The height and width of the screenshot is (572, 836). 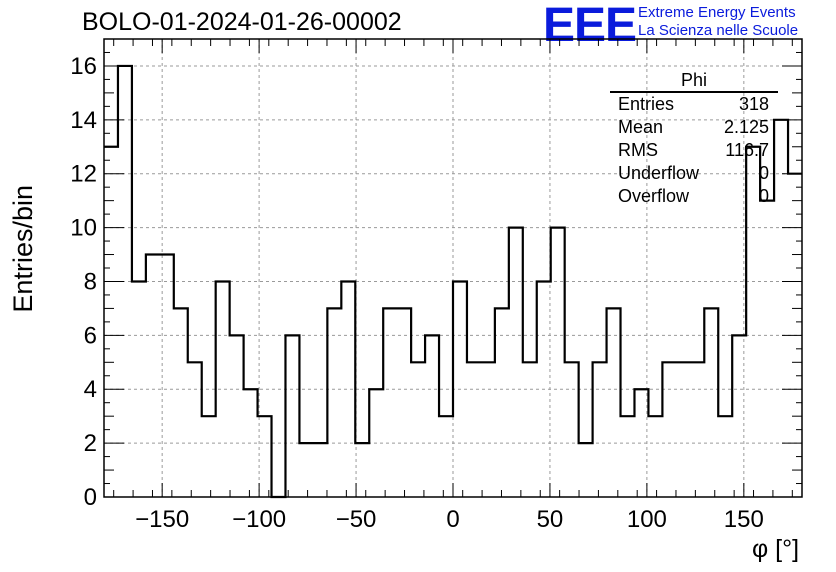 What do you see at coordinates (647, 519) in the screenshot?
I see `x-tick-label: 100` at bounding box center [647, 519].